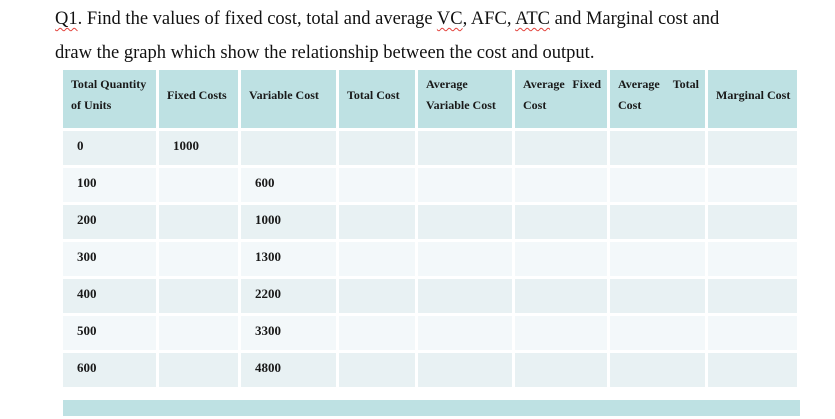 This screenshot has width=835, height=419. I want to click on cell-qty: 600, so click(109, 370).